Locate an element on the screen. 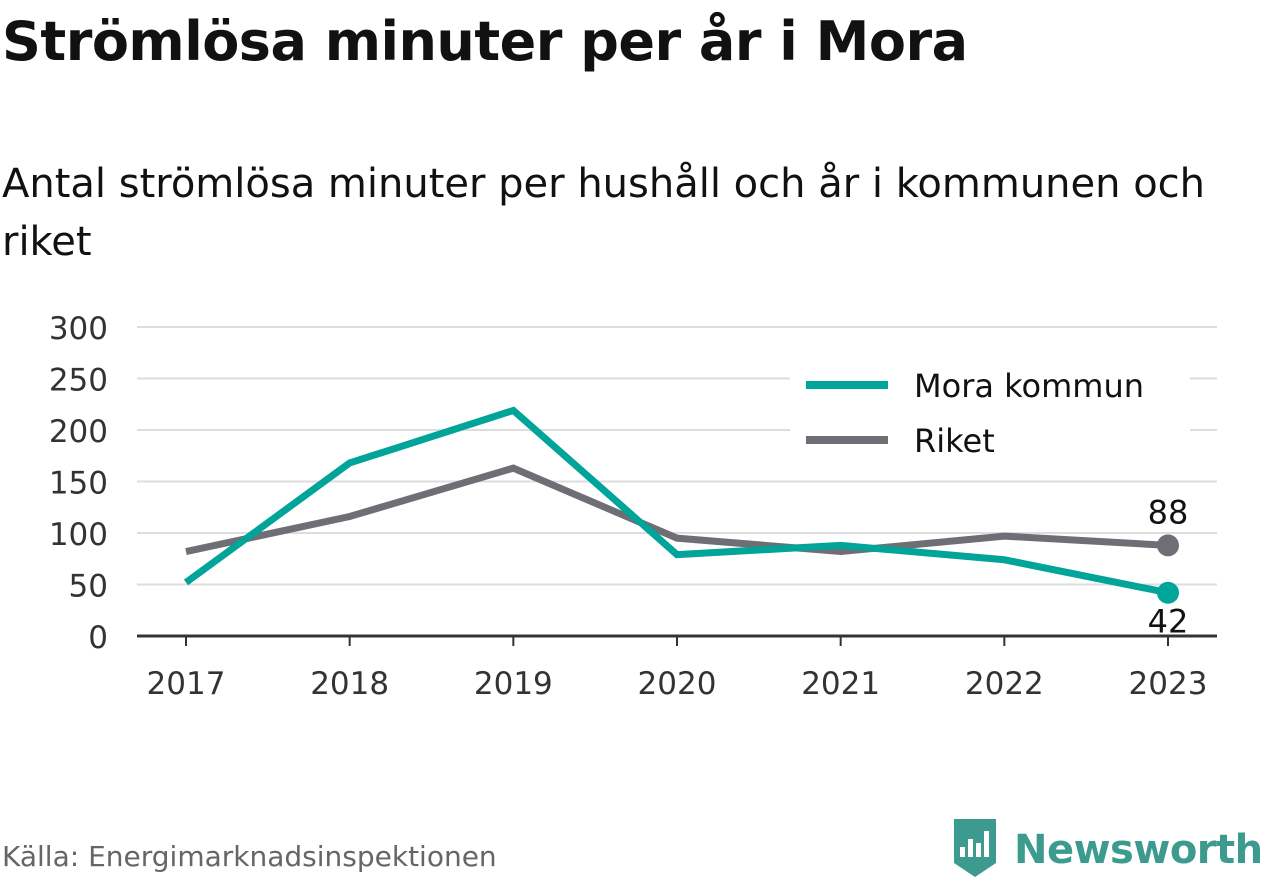  y-tick-label: 250 is located at coordinates (78, 381).